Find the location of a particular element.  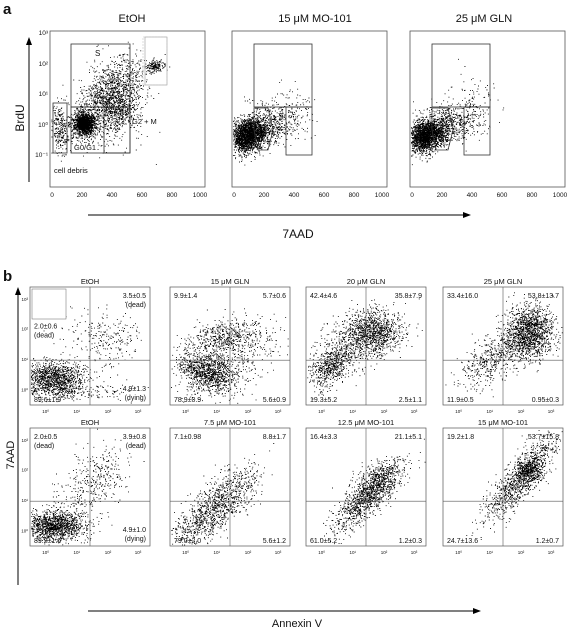

quadrant-lr-value: 1.2±0.7 is located at coordinates (547, 541).